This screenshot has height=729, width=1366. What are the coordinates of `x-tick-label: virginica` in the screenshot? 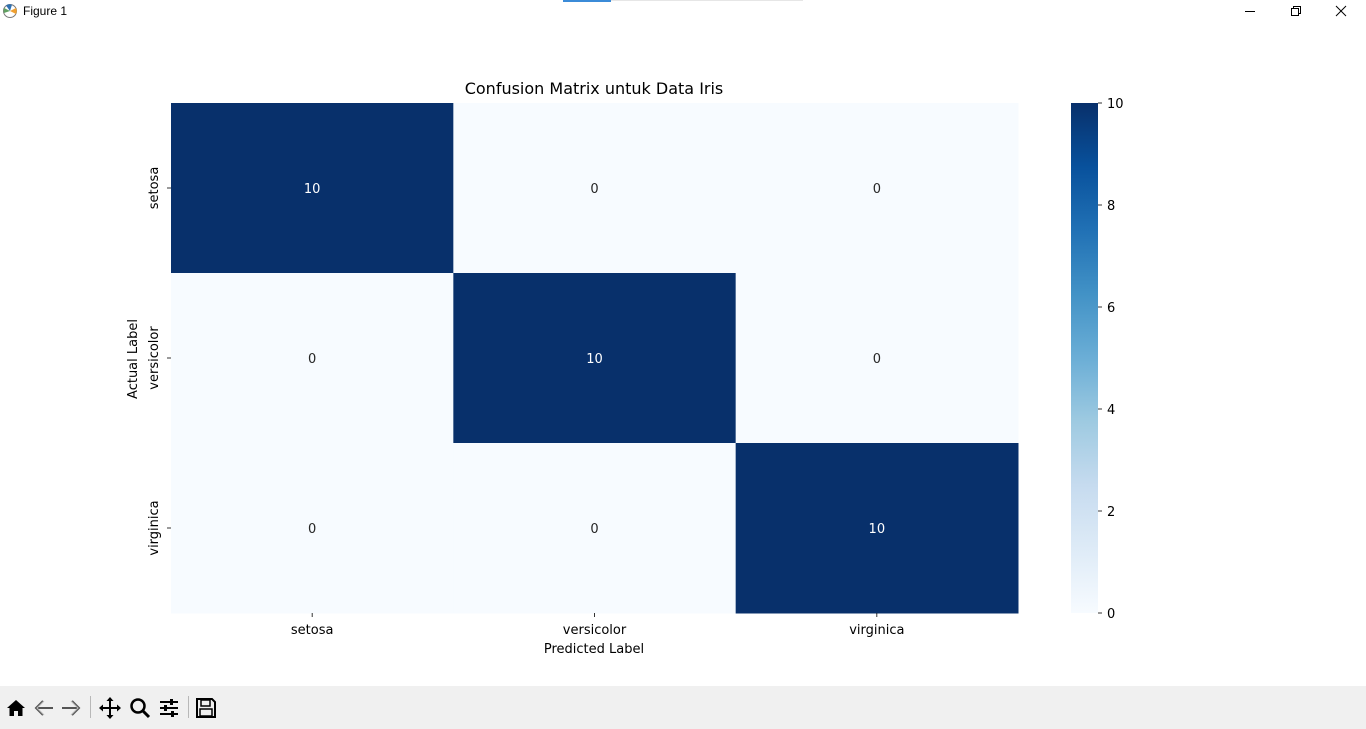 It's located at (876, 630).